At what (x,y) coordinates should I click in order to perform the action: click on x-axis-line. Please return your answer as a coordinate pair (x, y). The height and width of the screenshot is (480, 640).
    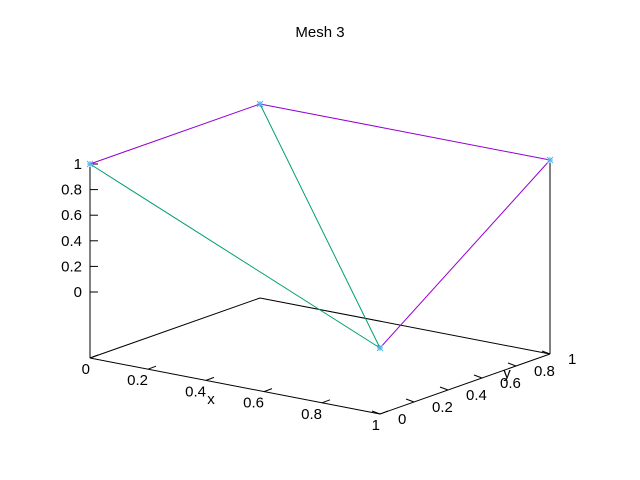
    Looking at the image, I should click on (235, 386).